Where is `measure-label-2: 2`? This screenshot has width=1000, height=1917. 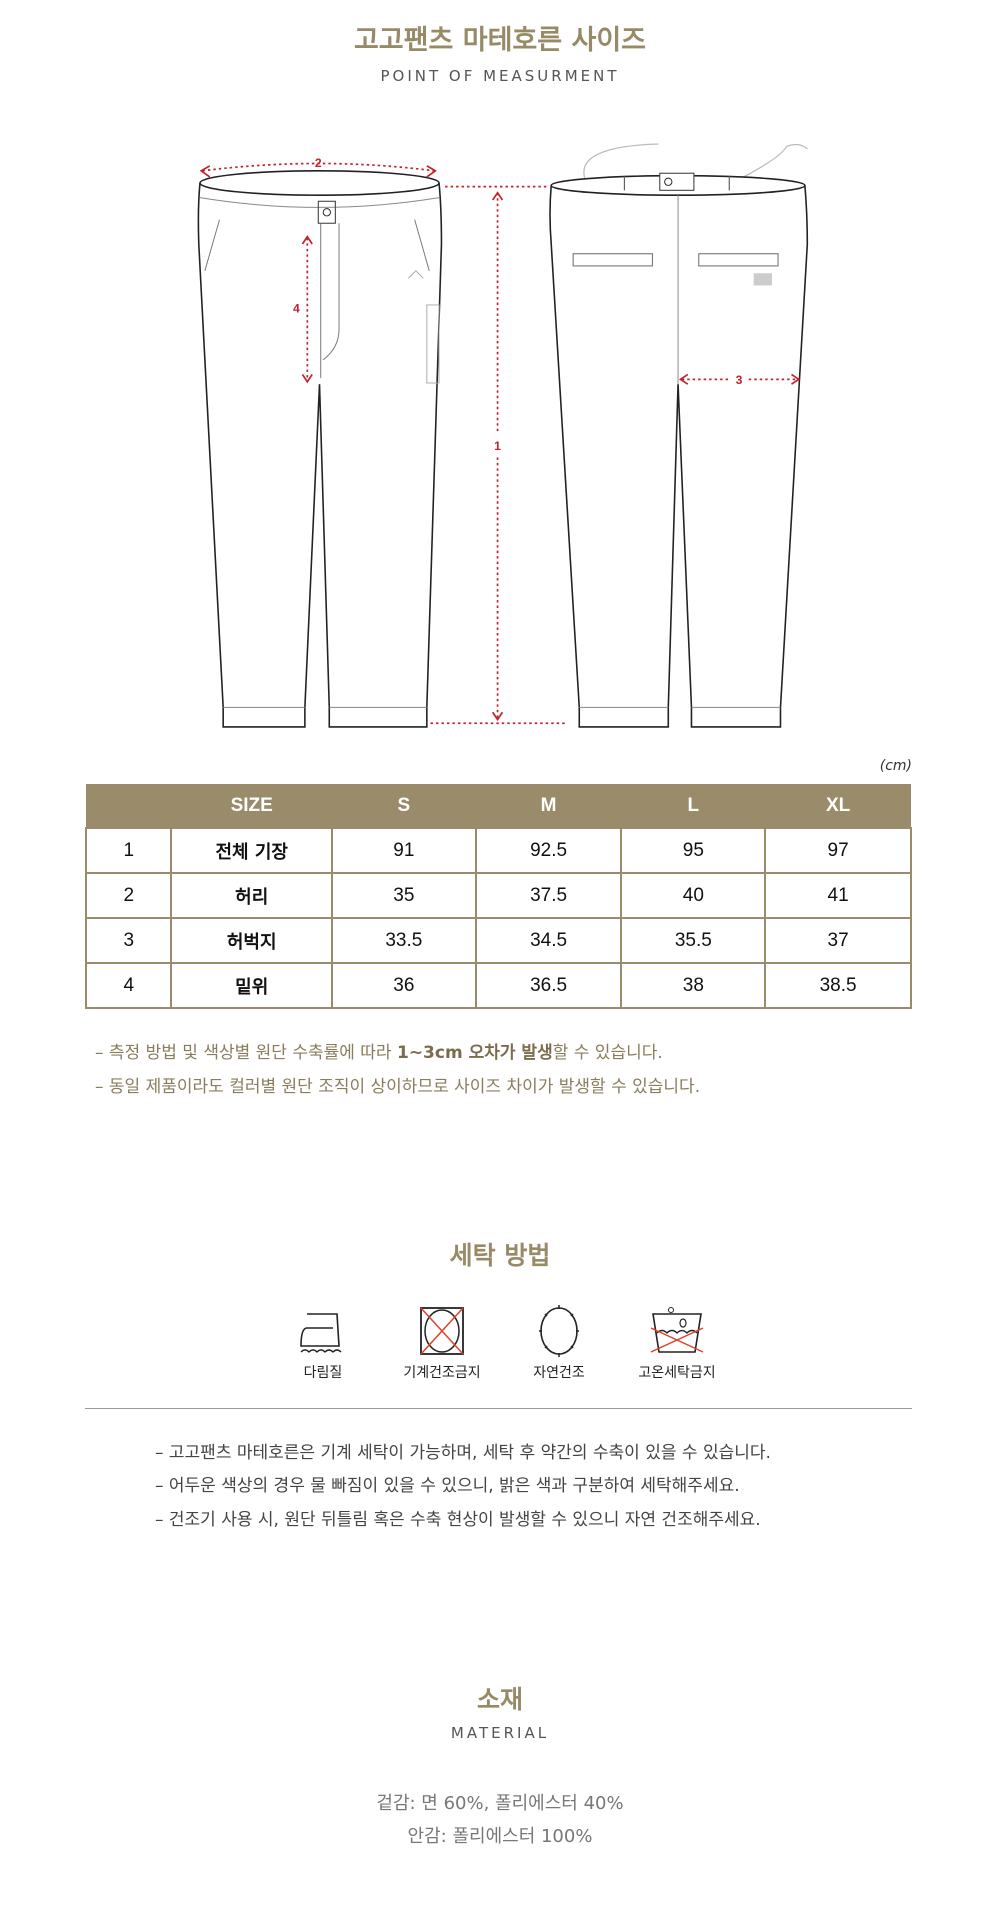
measure-label-2: 2 is located at coordinates (318, 163).